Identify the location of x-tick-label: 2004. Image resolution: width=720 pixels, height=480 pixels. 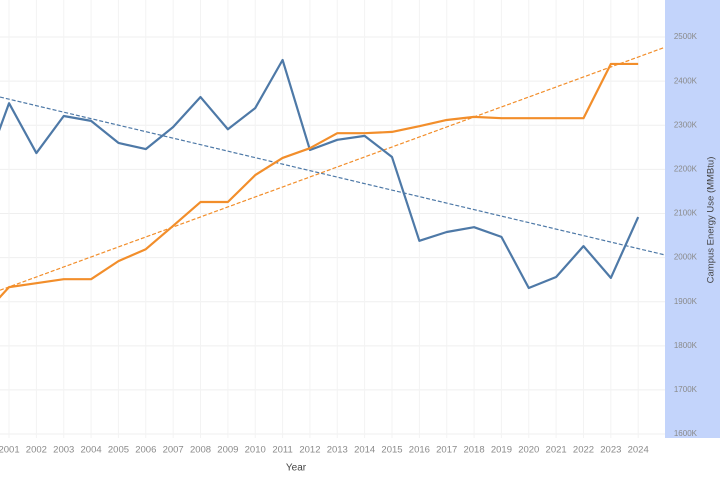
(91, 450).